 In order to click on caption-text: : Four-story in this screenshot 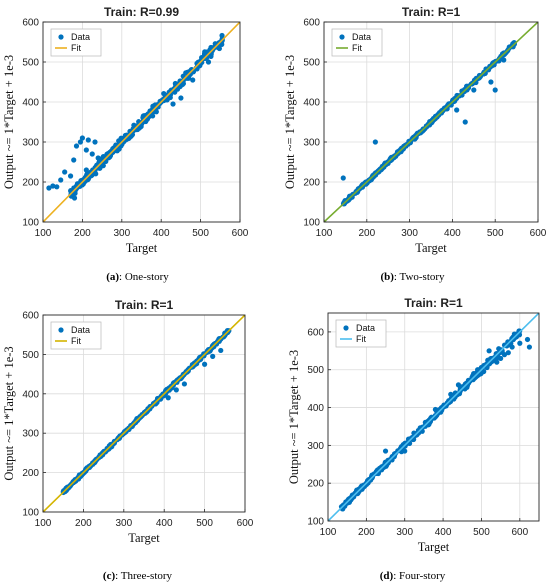, I will do `click(419, 576)`.